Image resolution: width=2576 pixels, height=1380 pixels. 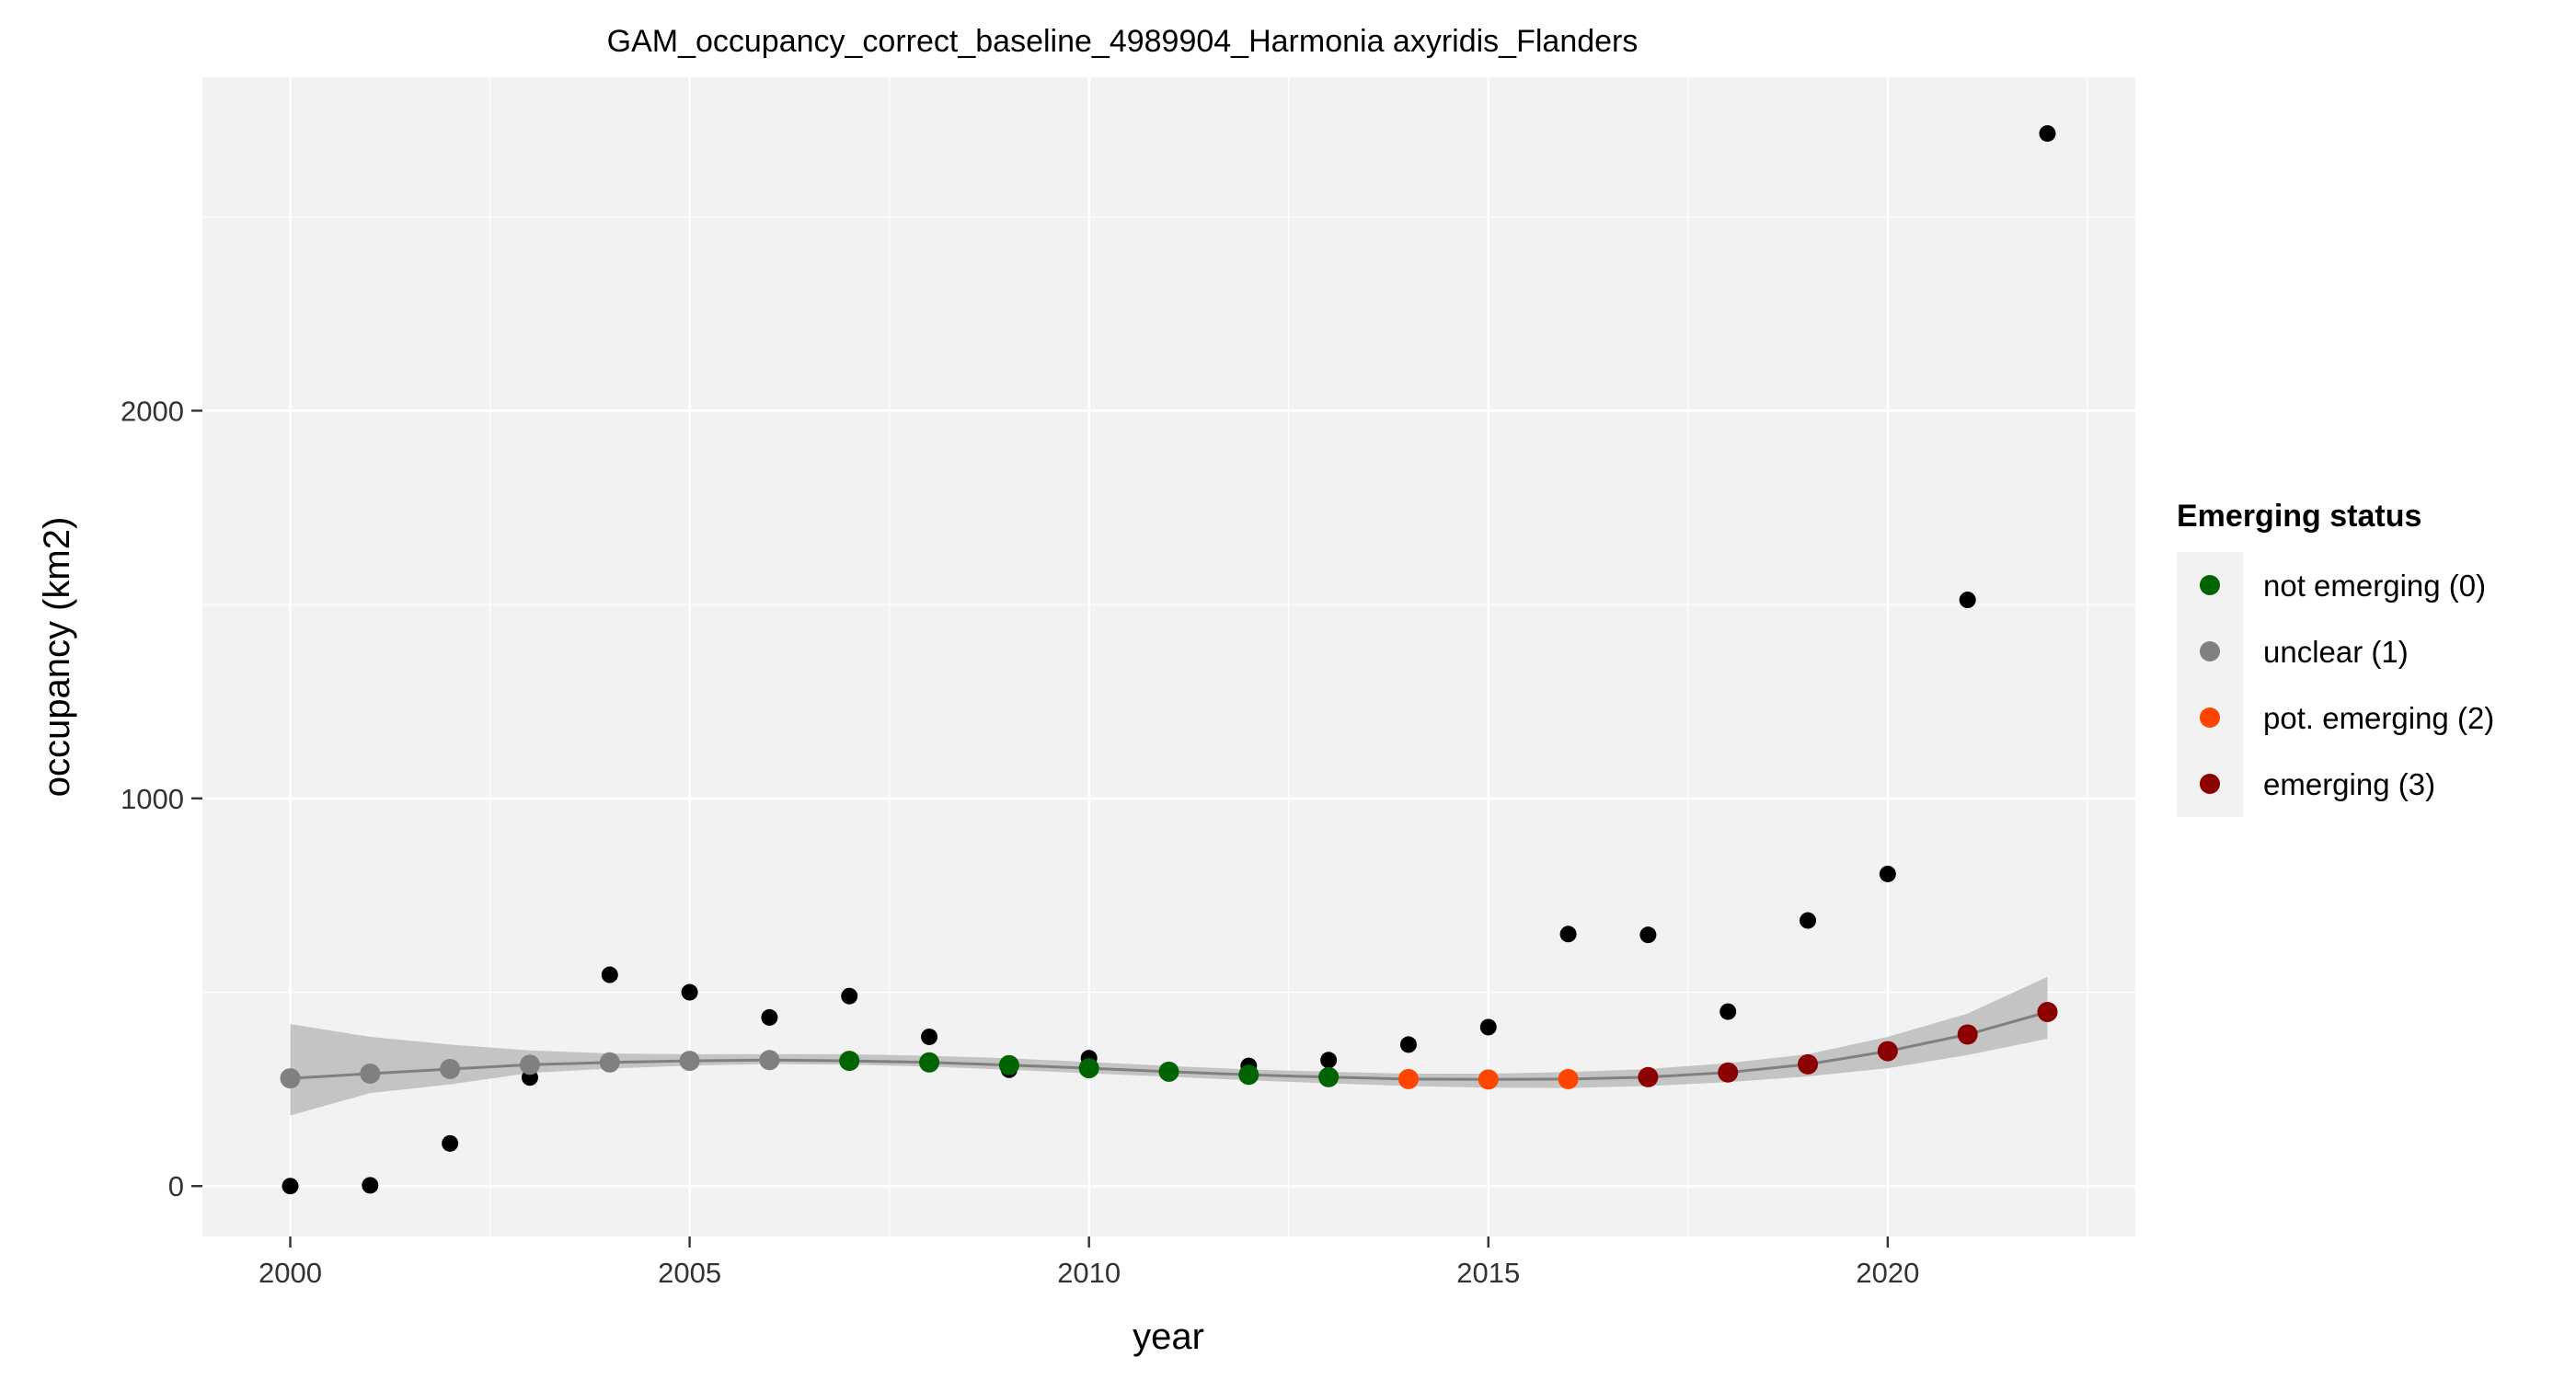 I want to click on legend-label: unclear (1), so click(x=2336, y=652).